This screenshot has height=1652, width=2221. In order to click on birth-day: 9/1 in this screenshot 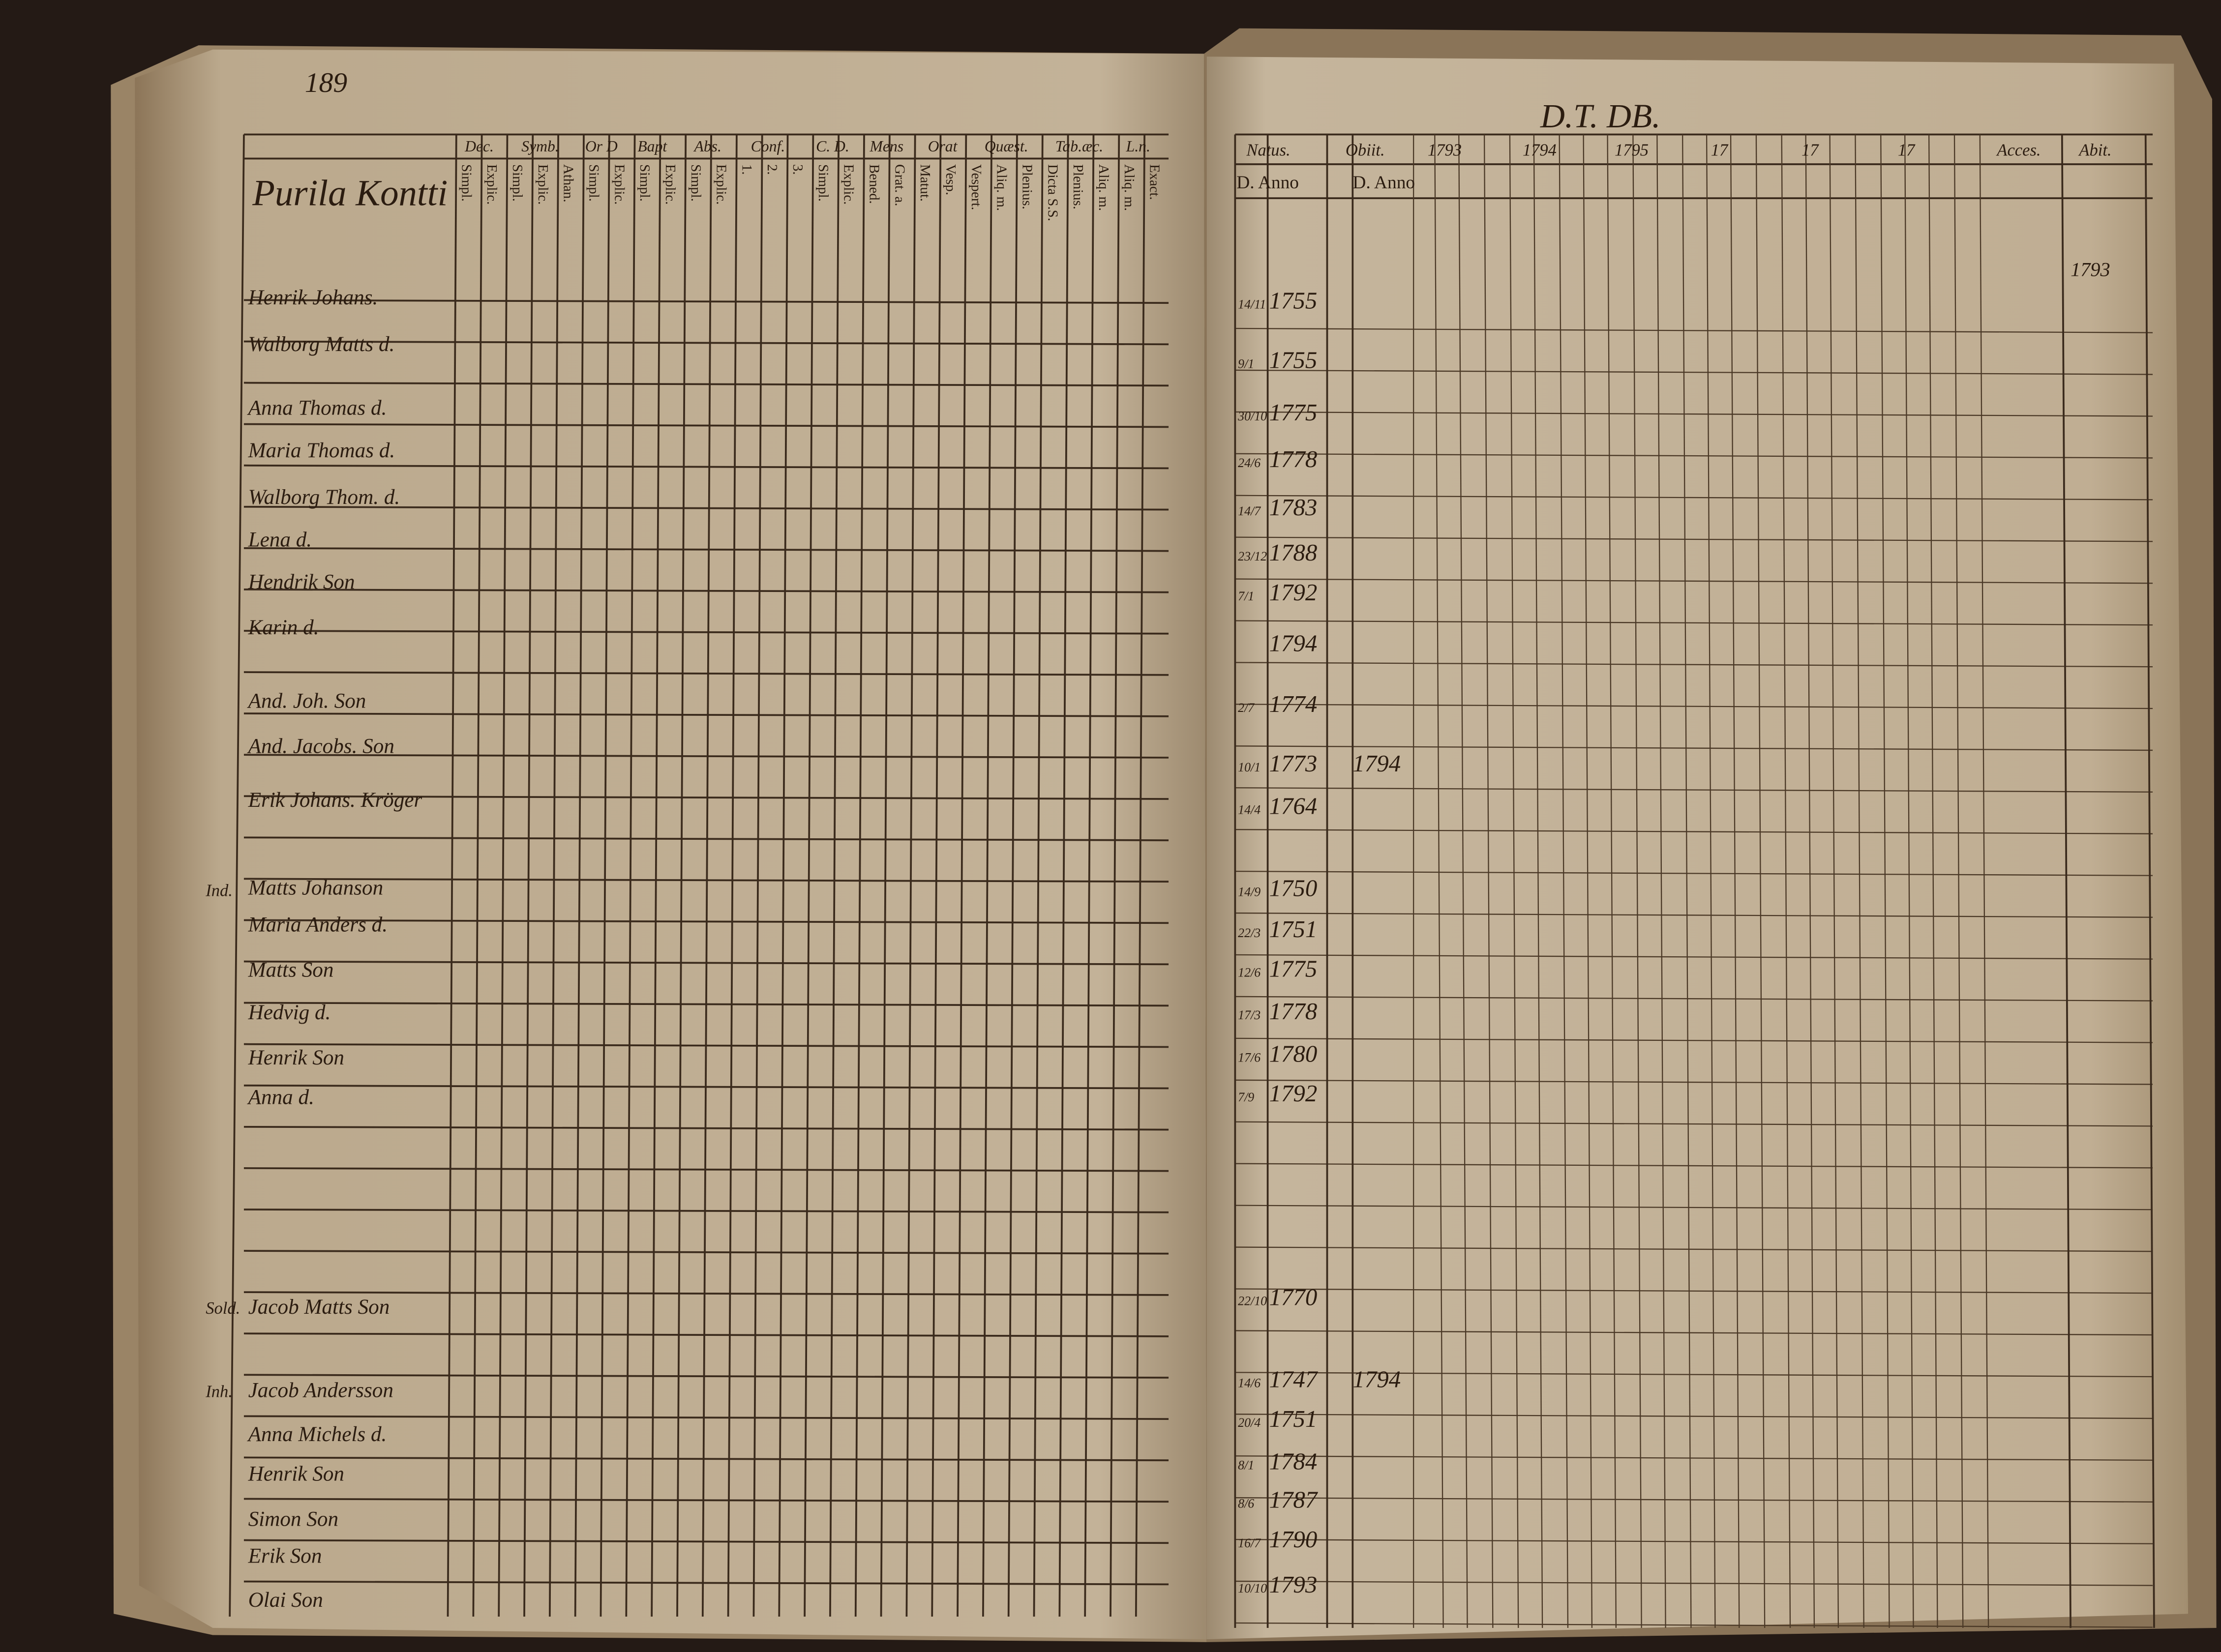, I will do `click(1246, 364)`.